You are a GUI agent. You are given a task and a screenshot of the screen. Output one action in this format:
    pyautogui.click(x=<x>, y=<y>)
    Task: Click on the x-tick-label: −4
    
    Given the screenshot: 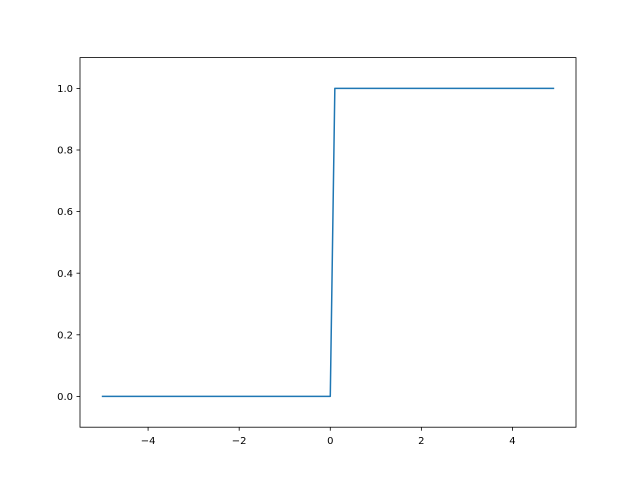 What is the action you would take?
    pyautogui.click(x=148, y=441)
    